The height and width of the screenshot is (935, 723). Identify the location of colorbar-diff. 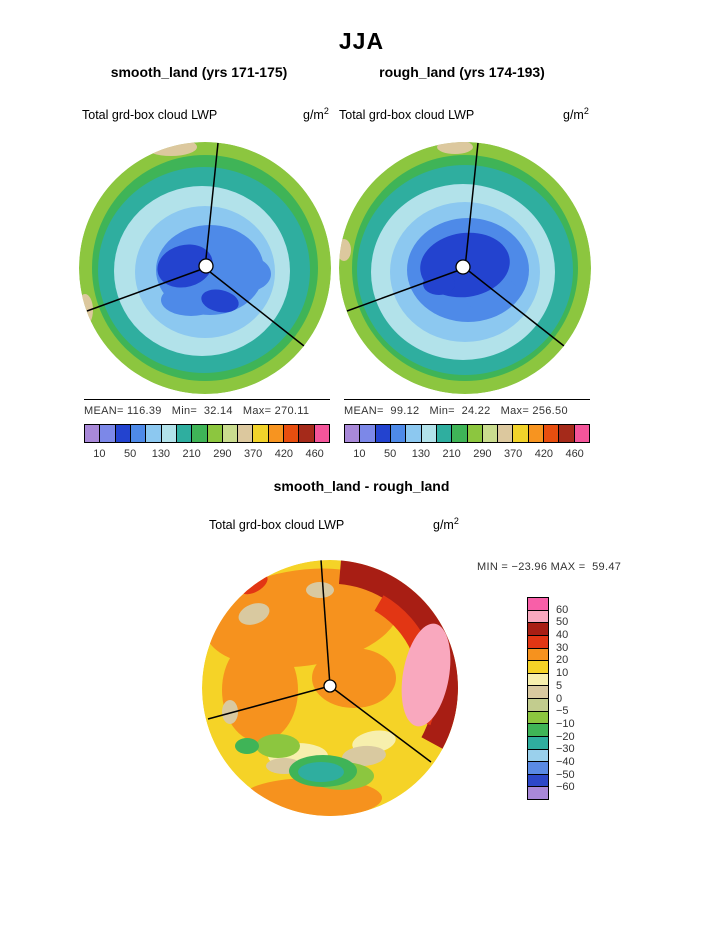
(538, 698).